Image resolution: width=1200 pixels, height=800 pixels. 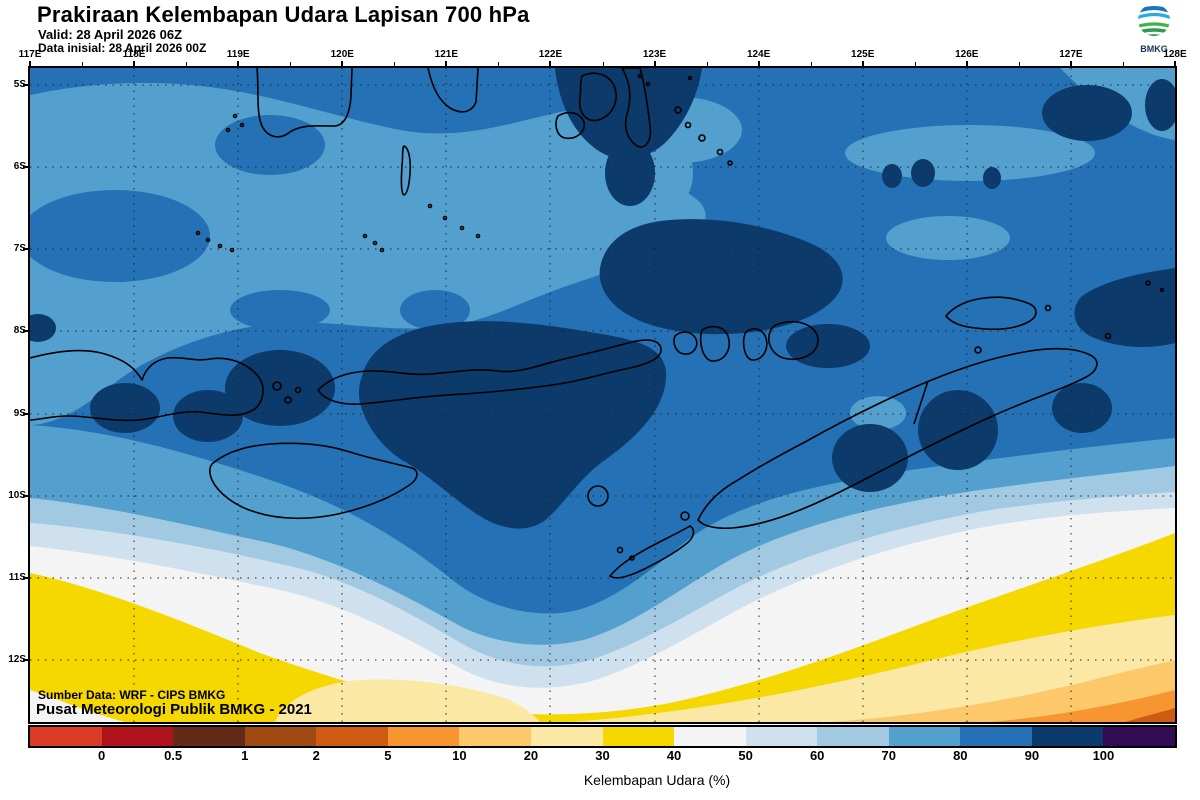 I want to click on colorbar-tick-label: 80, so click(x=960, y=755).